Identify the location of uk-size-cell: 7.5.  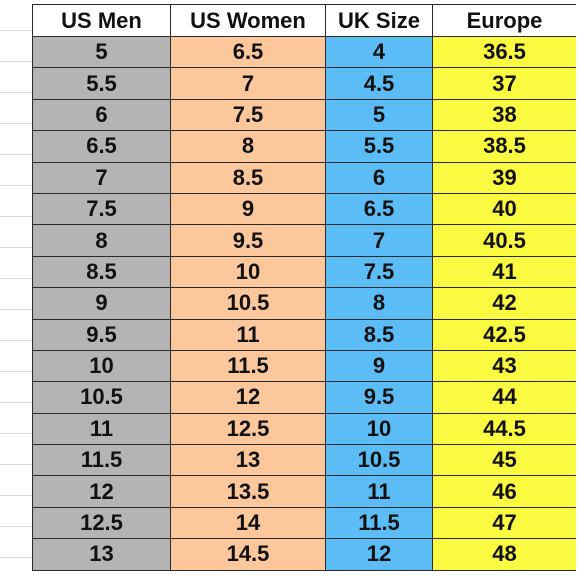
(379, 272).